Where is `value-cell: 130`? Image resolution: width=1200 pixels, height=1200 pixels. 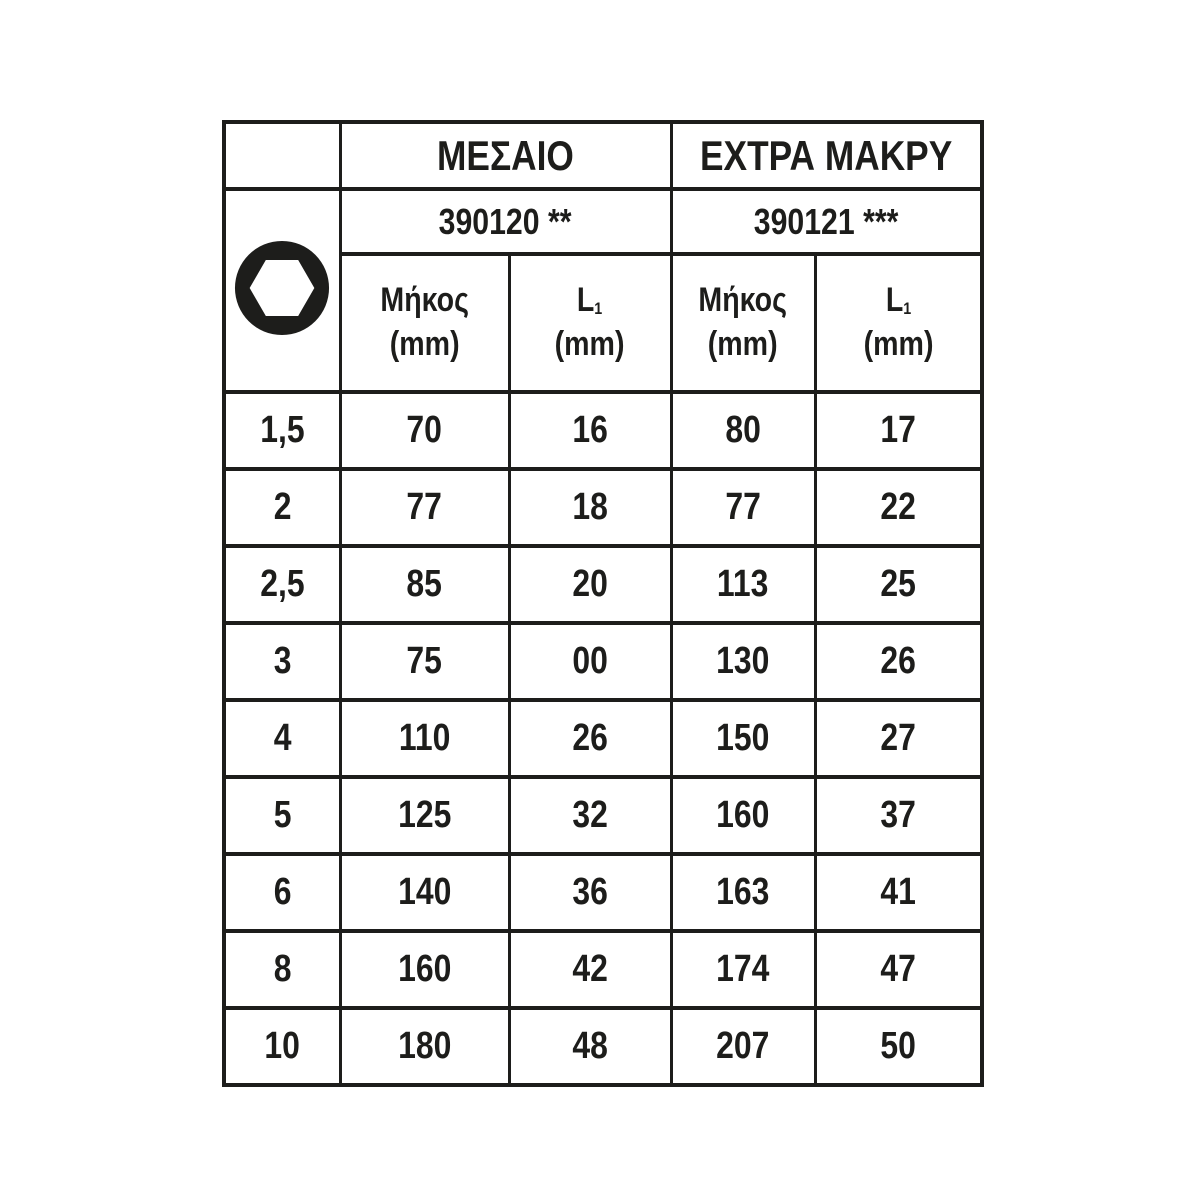 value-cell: 130 is located at coordinates (743, 661).